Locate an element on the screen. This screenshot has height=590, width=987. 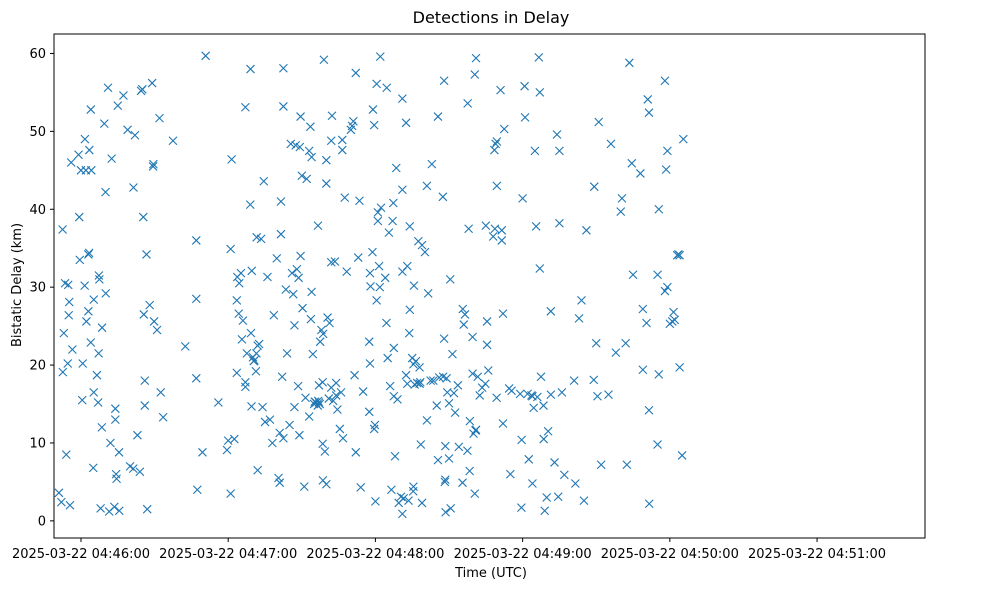
y-axis: 0 10 20 30 40 50 60 is located at coordinates (41, 288).